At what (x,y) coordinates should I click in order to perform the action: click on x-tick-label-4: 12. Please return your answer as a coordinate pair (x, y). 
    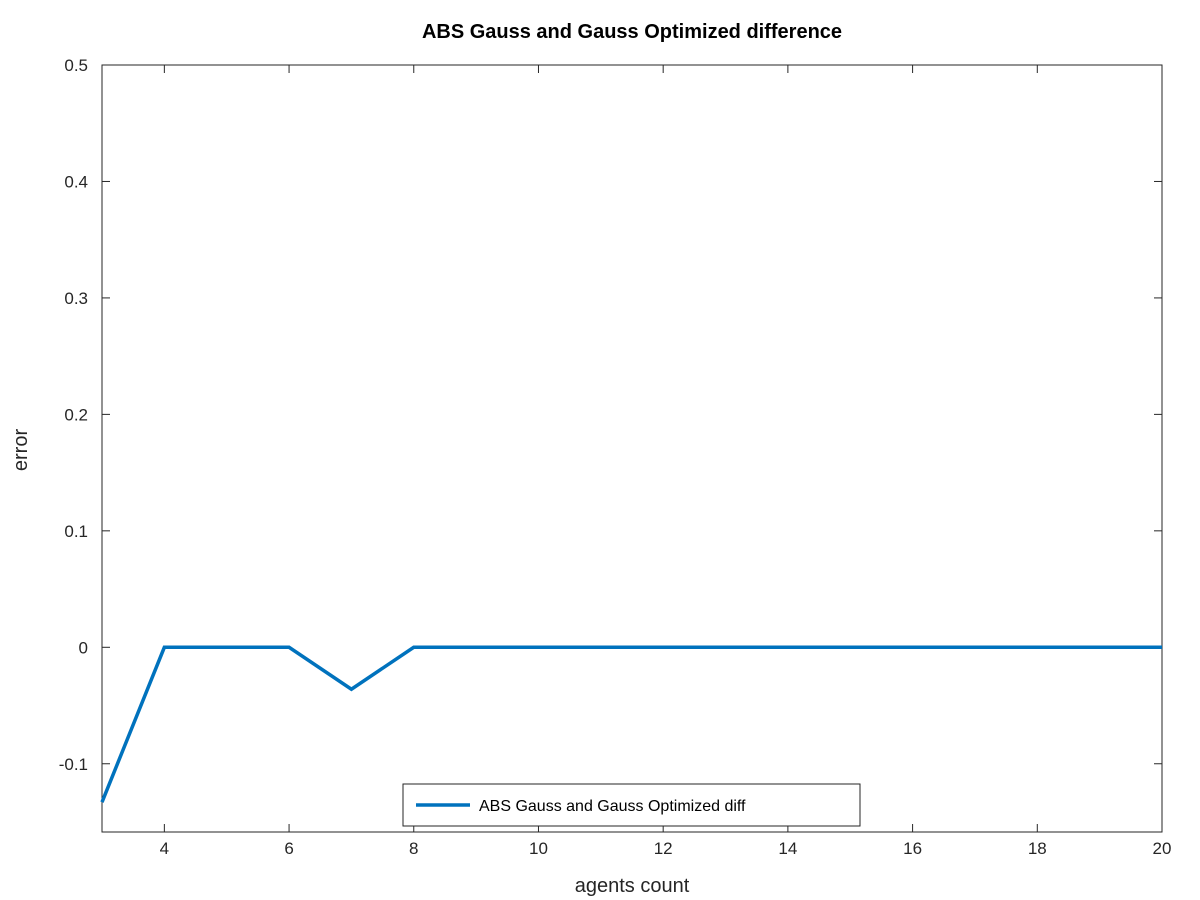
    Looking at the image, I should click on (663, 848).